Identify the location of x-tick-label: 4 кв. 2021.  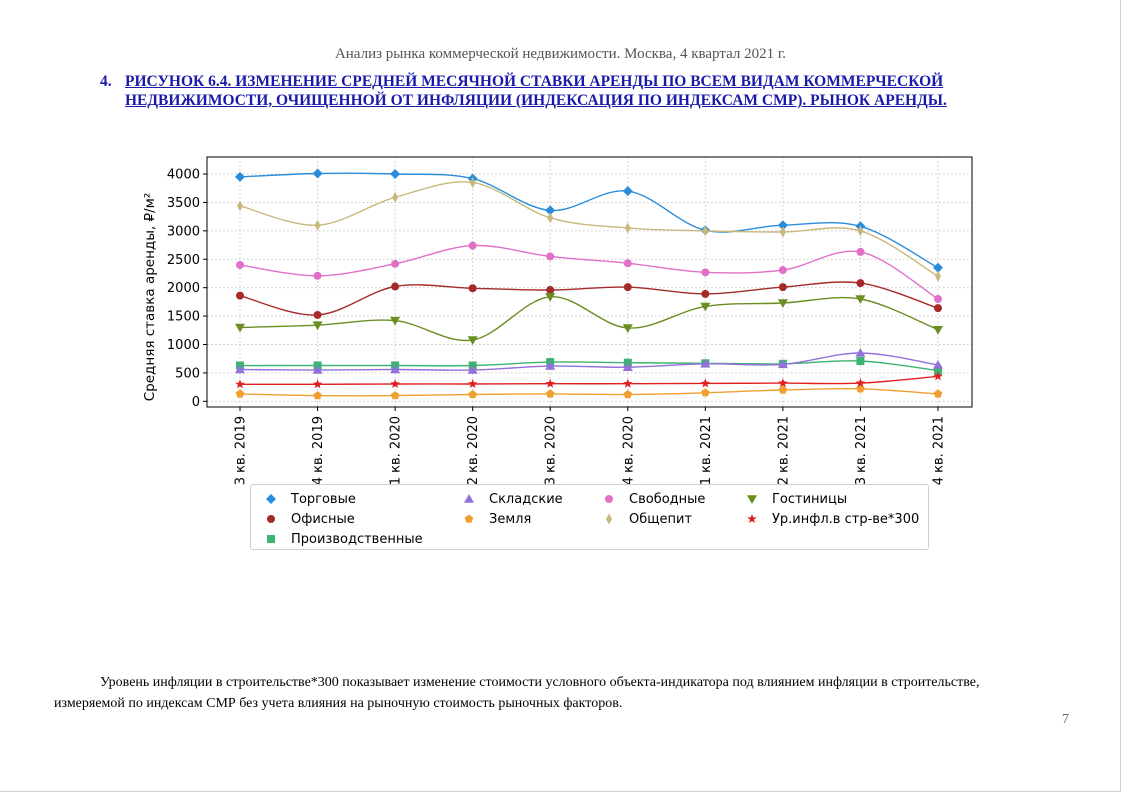
(939, 450).